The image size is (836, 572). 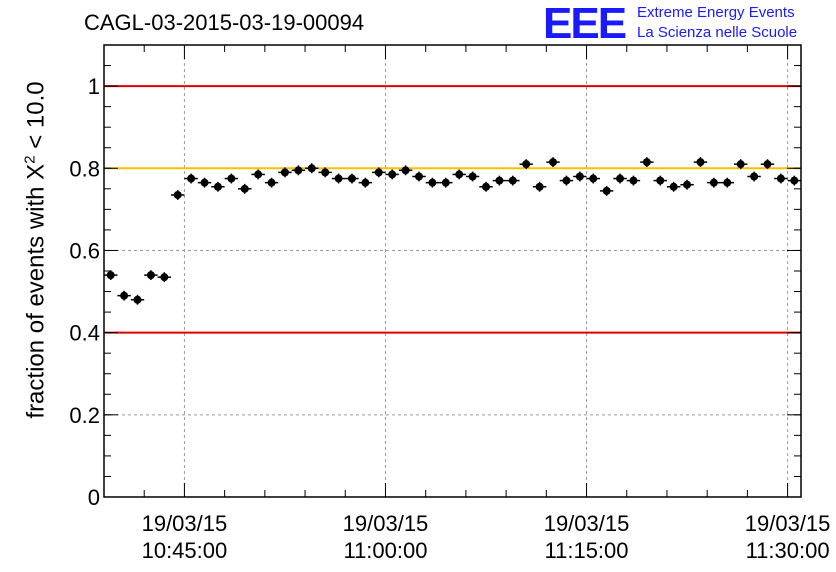 I want to click on y-axis-label-sup: 2, so click(x=30, y=159).